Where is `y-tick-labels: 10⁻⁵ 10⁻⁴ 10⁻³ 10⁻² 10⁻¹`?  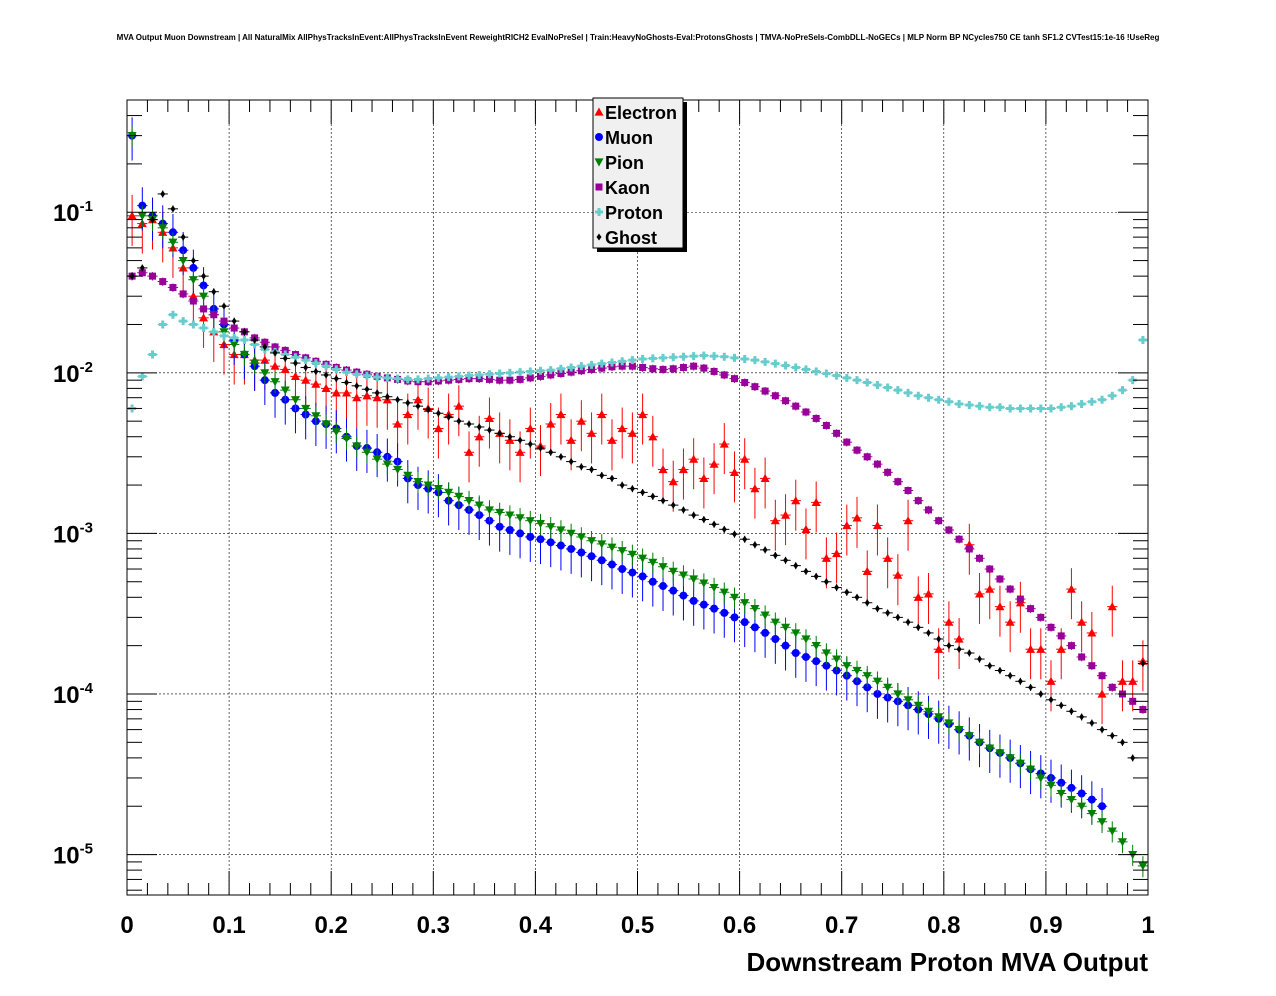
y-tick-labels: 10⁻⁵ 10⁻⁴ 10⁻³ 10⁻² 10⁻¹ is located at coordinates (73, 533).